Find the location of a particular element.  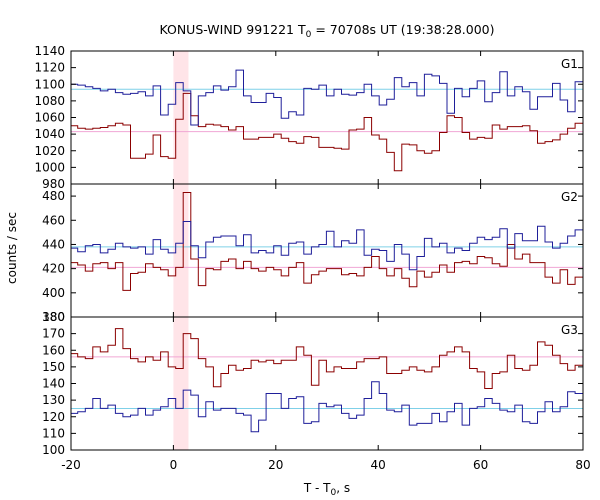

y-tick-label: 180 is located at coordinates (53, 317).